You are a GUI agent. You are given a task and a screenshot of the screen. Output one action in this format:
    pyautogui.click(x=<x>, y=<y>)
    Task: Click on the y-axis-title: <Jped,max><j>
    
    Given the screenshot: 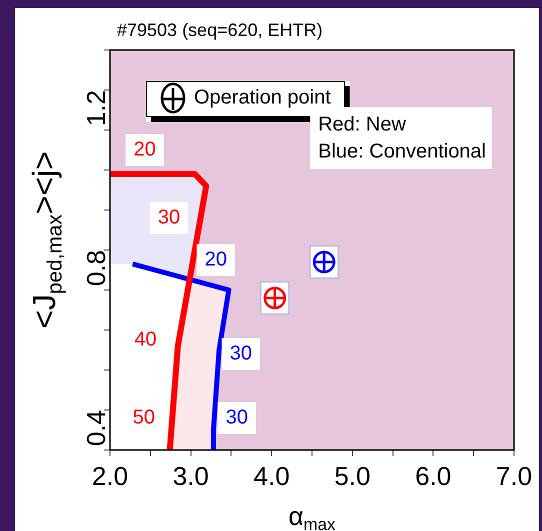 What is the action you would take?
    pyautogui.click(x=46, y=240)
    